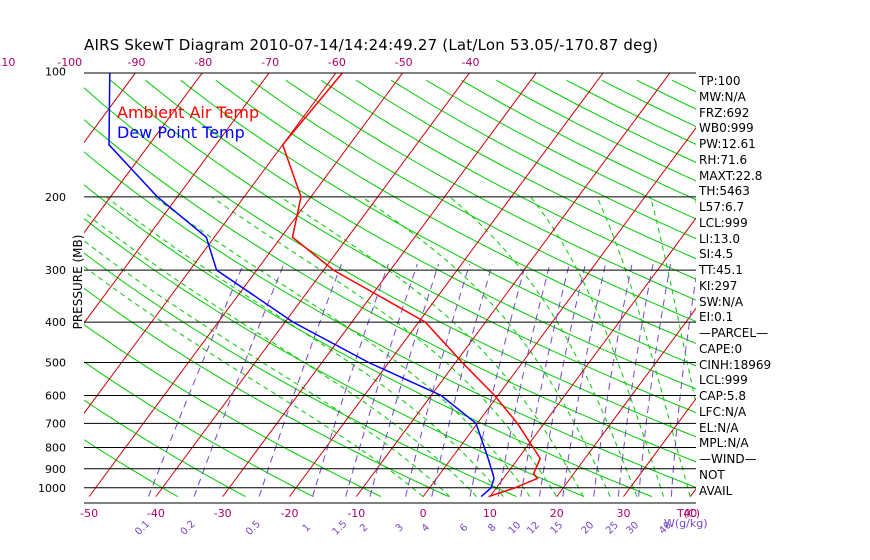 The image size is (870, 560). What do you see at coordinates (89, 513) in the screenshot?
I see `bottom-temp-tick-label: -50` at bounding box center [89, 513].